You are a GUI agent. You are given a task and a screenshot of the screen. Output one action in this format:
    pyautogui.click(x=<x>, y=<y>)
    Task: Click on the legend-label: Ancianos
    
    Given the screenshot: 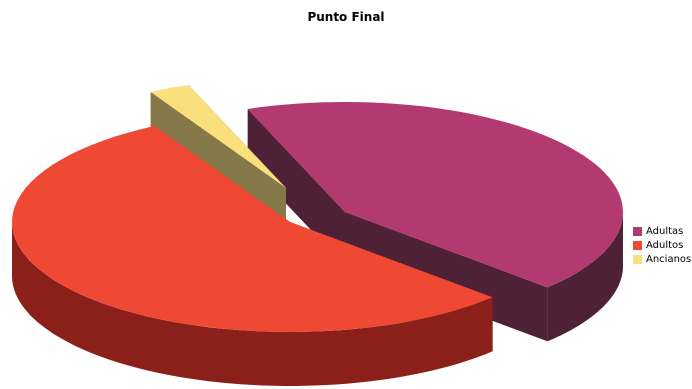 What is the action you would take?
    pyautogui.click(x=669, y=259)
    